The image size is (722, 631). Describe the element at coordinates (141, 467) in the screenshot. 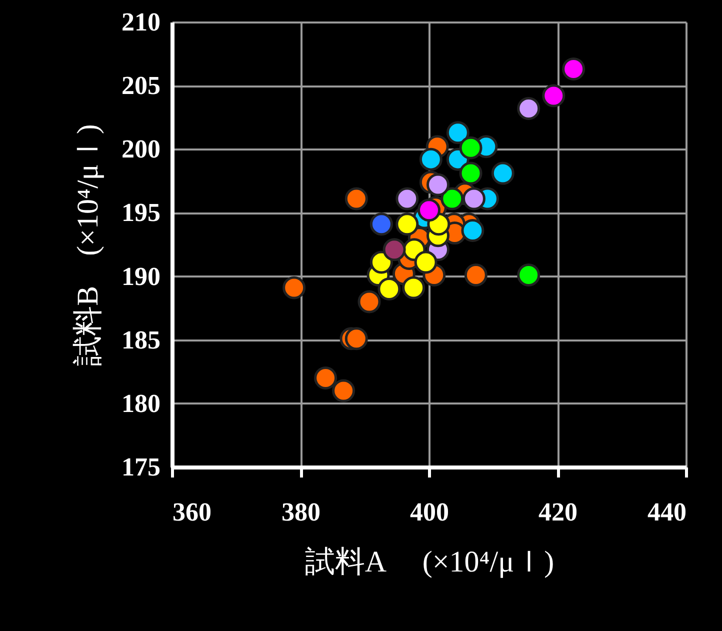

I see `y-tick-label: 175` at that location.